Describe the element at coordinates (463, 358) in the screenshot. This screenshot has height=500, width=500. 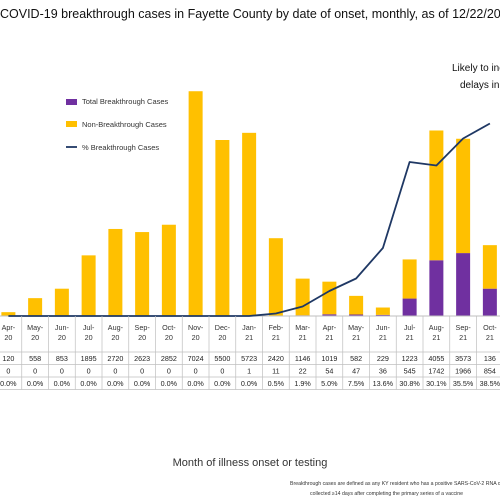
I see `table-cell: 3573` at that location.